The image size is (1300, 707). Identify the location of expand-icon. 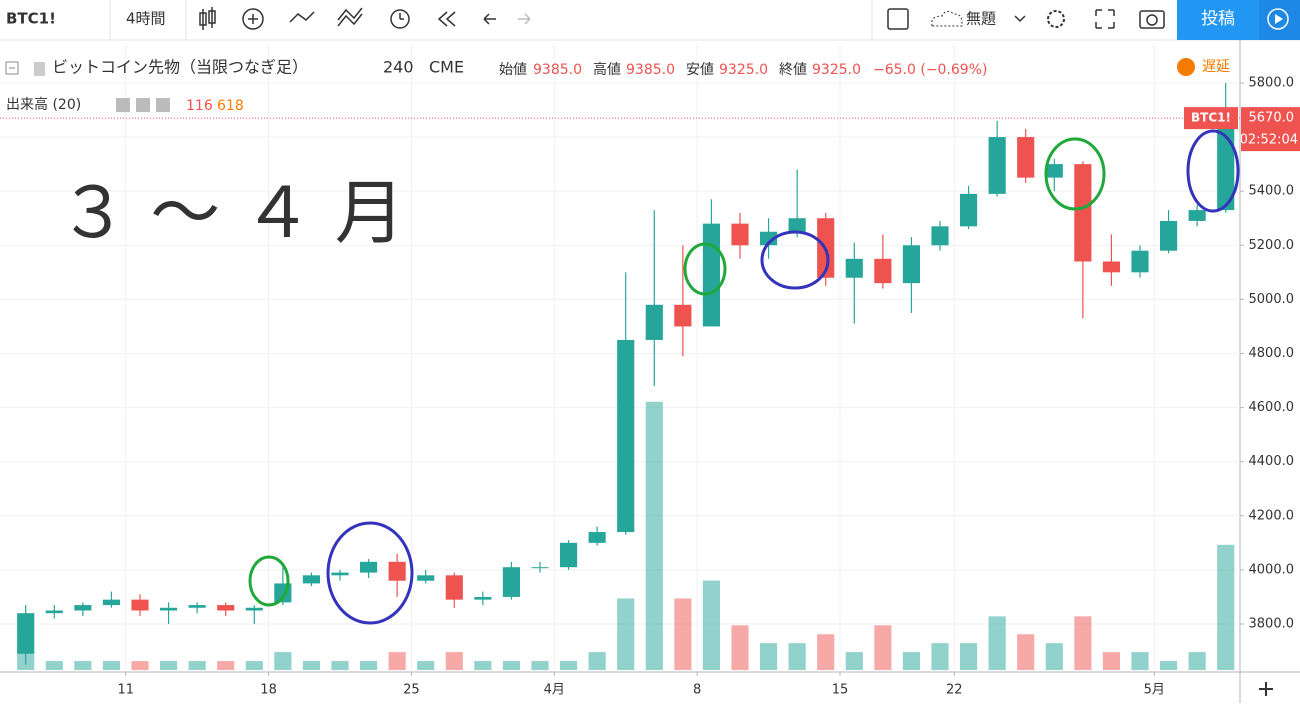
(1105, 19).